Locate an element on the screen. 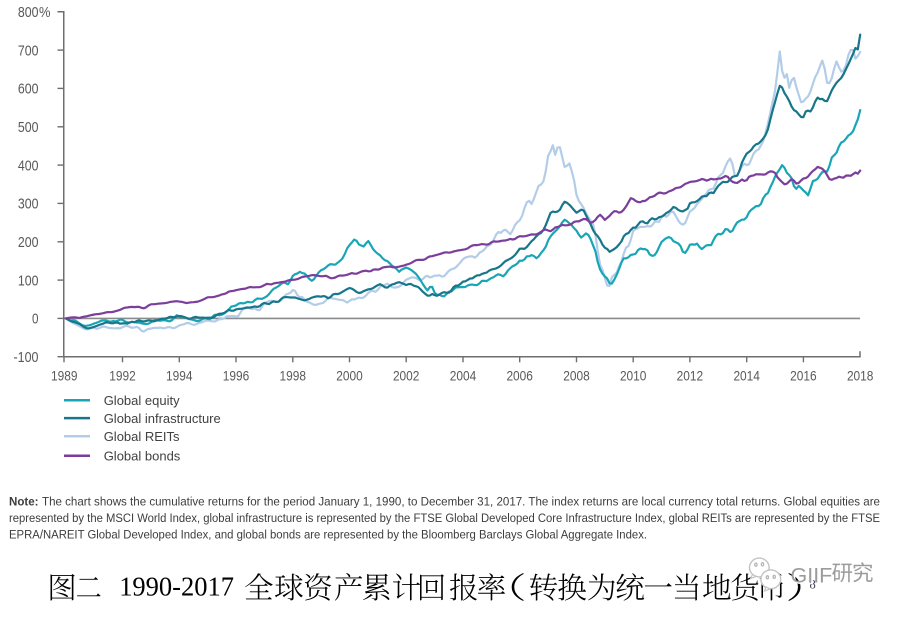 The width and height of the screenshot is (901, 620). svg-text: Global equity is located at coordinates (142, 400).